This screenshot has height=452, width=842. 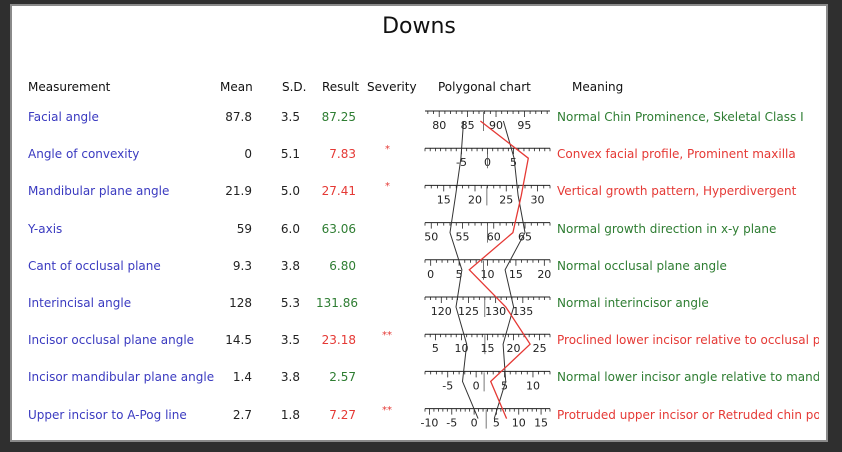 What do you see at coordinates (419, 26) in the screenshot?
I see `page-title: Downs` at bounding box center [419, 26].